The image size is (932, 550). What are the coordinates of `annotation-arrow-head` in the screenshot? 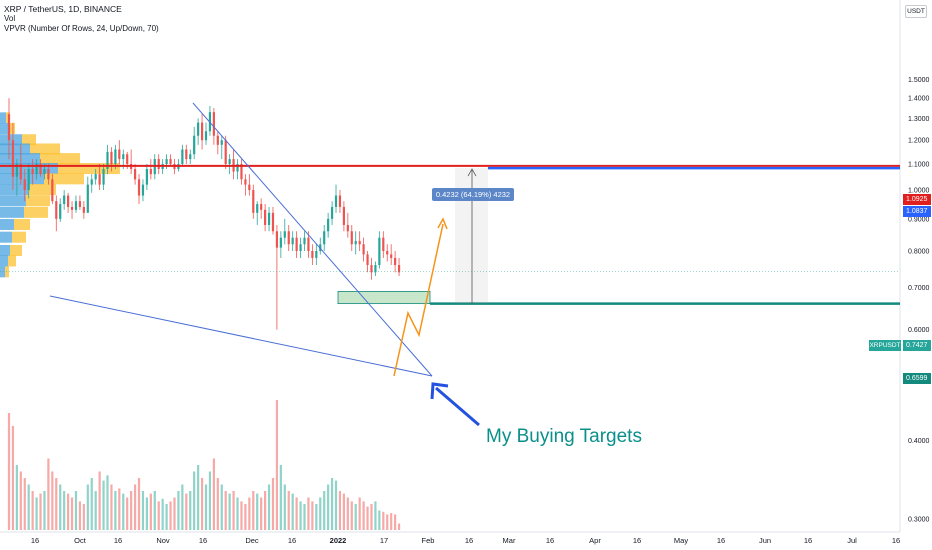 It's located at (439, 391).